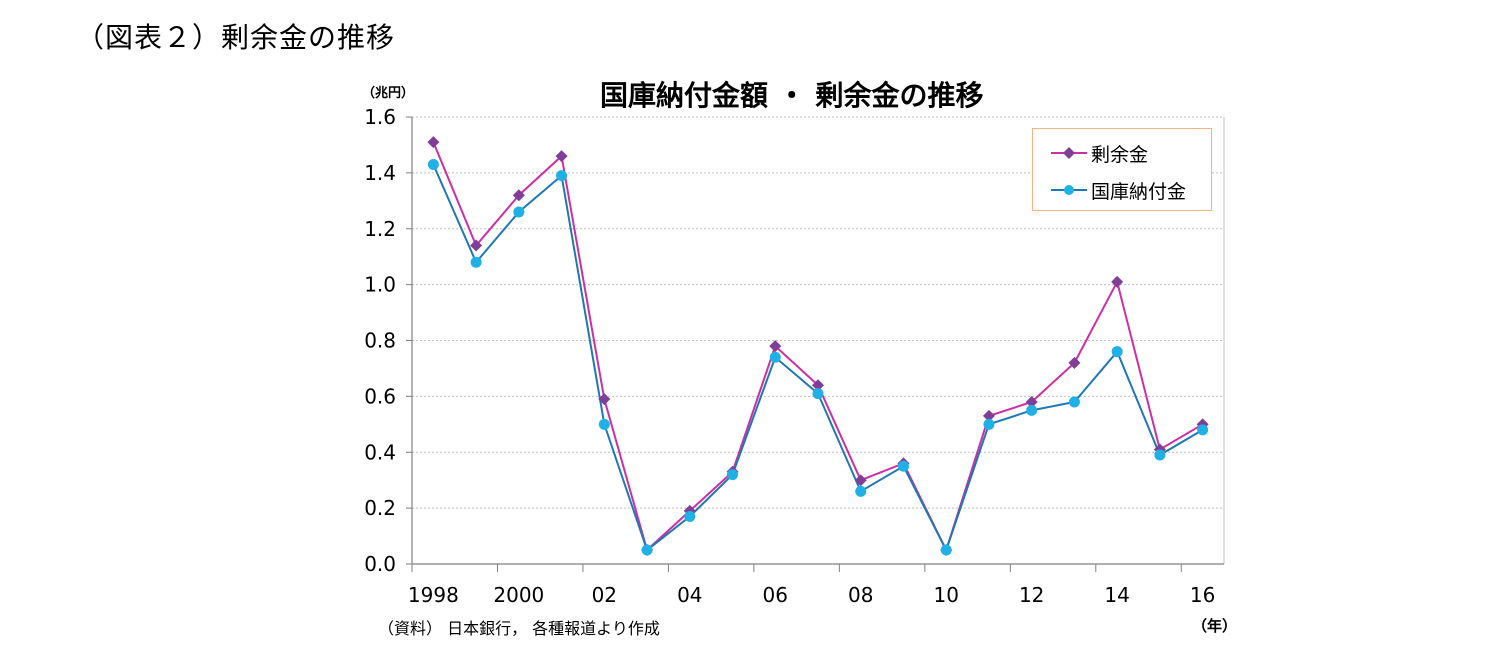 This screenshot has height=651, width=1494. What do you see at coordinates (380, 229) in the screenshot?
I see `y-tick-label: 1.2` at bounding box center [380, 229].